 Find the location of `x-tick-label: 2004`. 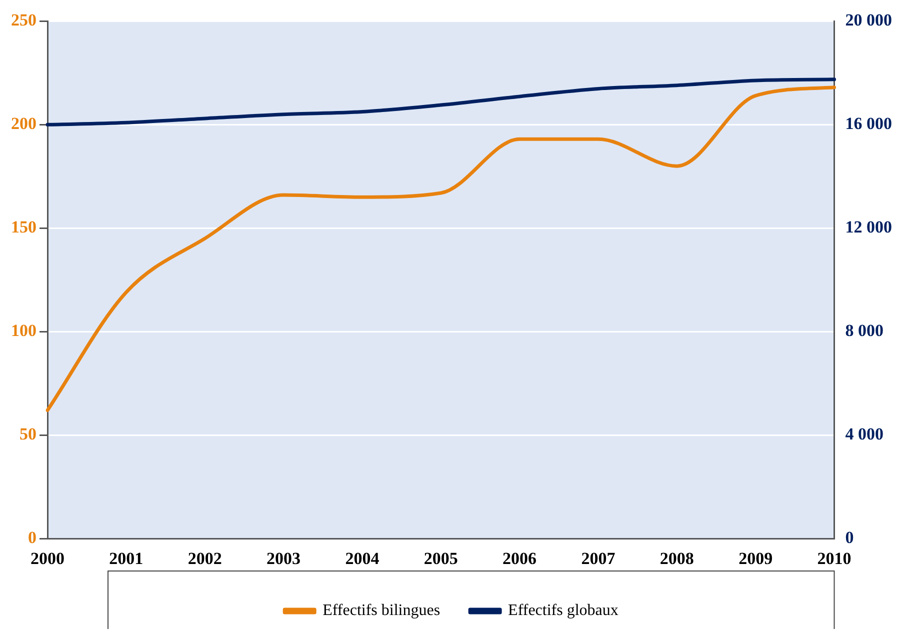

x-tick-label: 2004 is located at coordinates (362, 558).